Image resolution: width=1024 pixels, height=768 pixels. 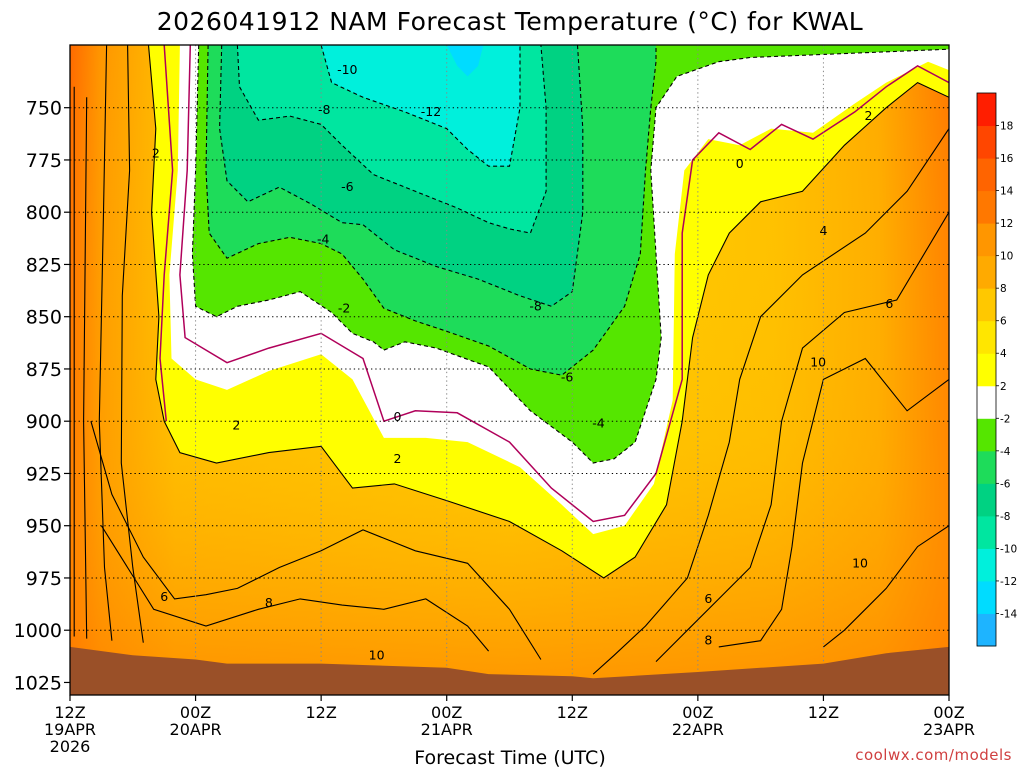 What do you see at coordinates (823, 230) in the screenshot?
I see `contour-label: 4` at bounding box center [823, 230].